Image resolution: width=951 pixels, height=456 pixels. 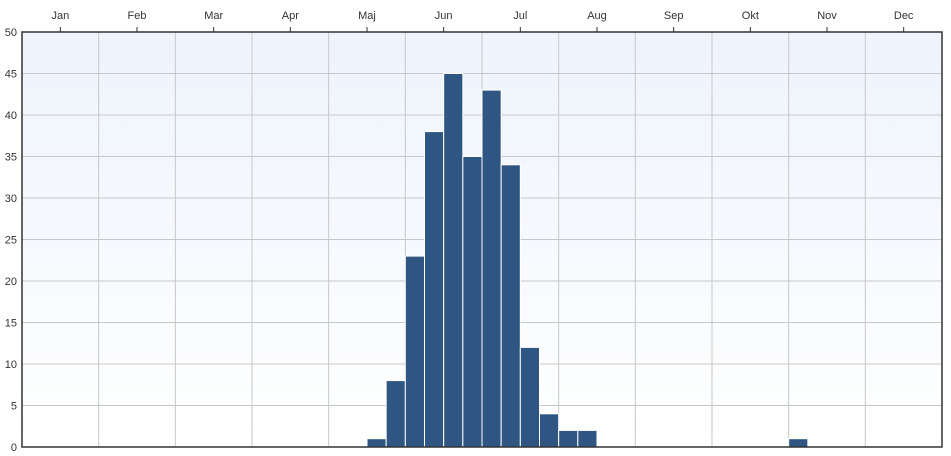 I want to click on x-tick-label: Jun, so click(x=444, y=16).